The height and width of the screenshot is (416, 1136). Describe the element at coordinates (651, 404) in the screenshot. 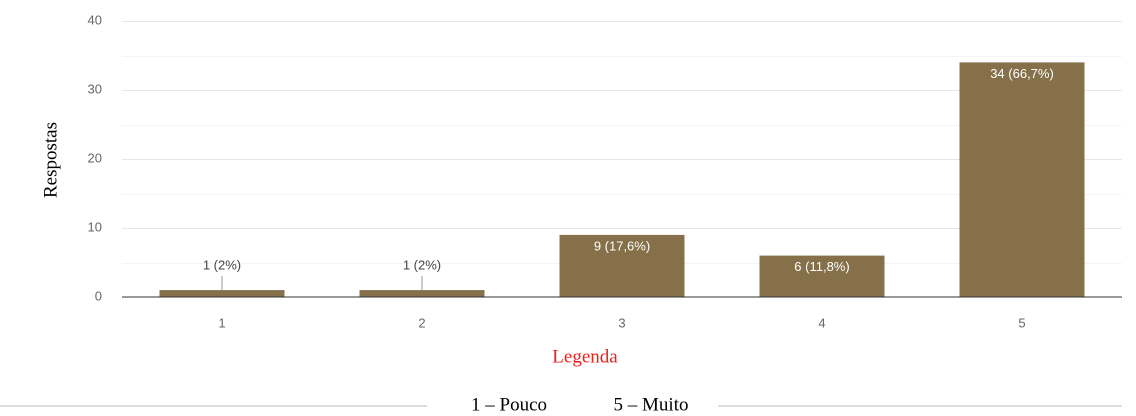

I see `legend-item-high: 5 – Muito` at that location.